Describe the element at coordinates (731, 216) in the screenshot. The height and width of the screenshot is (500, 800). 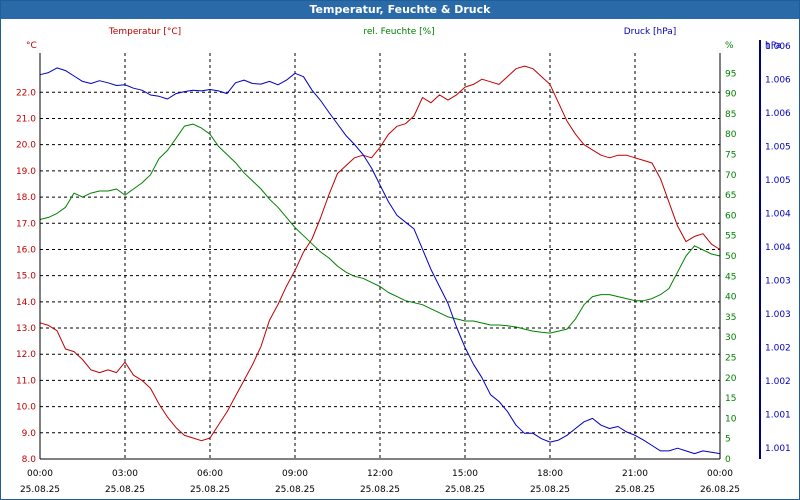
I see `humidity-tick-label: 60` at that location.